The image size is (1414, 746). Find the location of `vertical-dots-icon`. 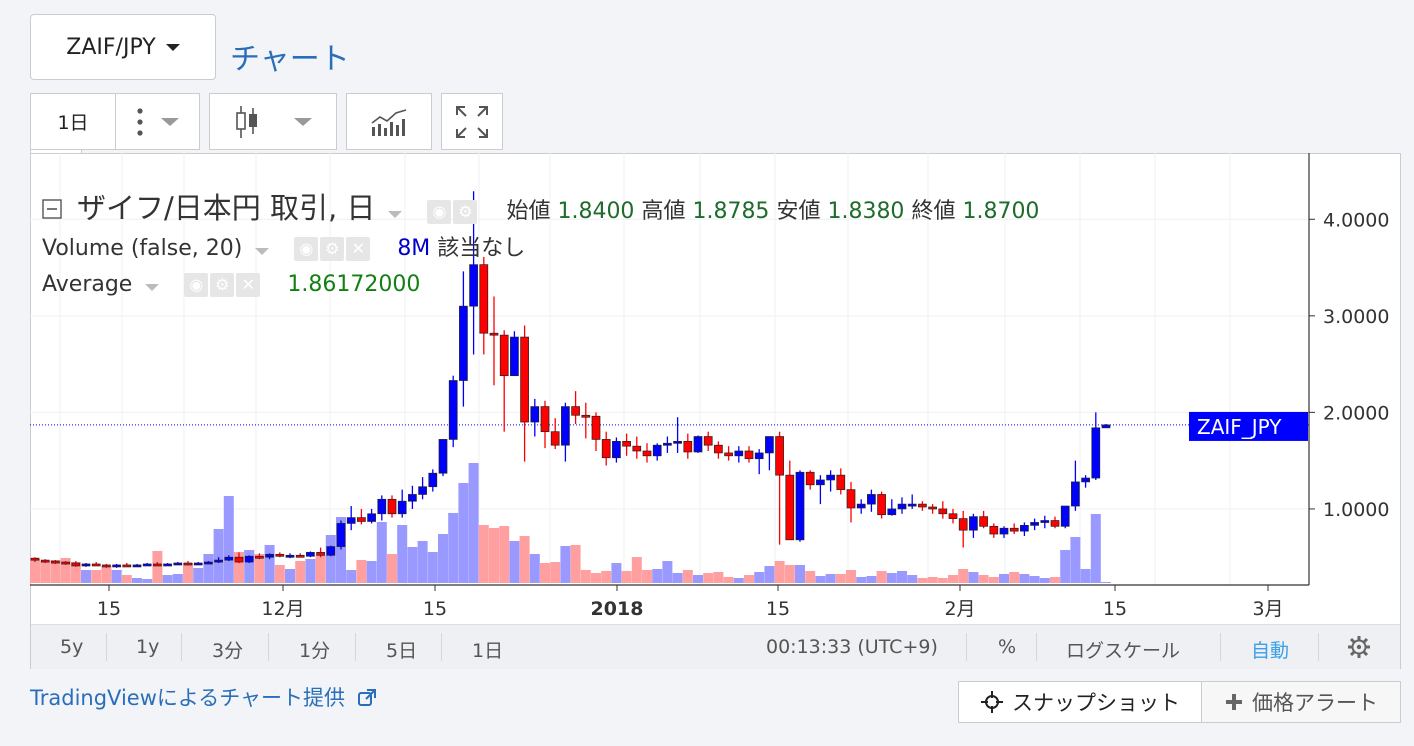

vertical-dots-icon is located at coordinates (139, 121).